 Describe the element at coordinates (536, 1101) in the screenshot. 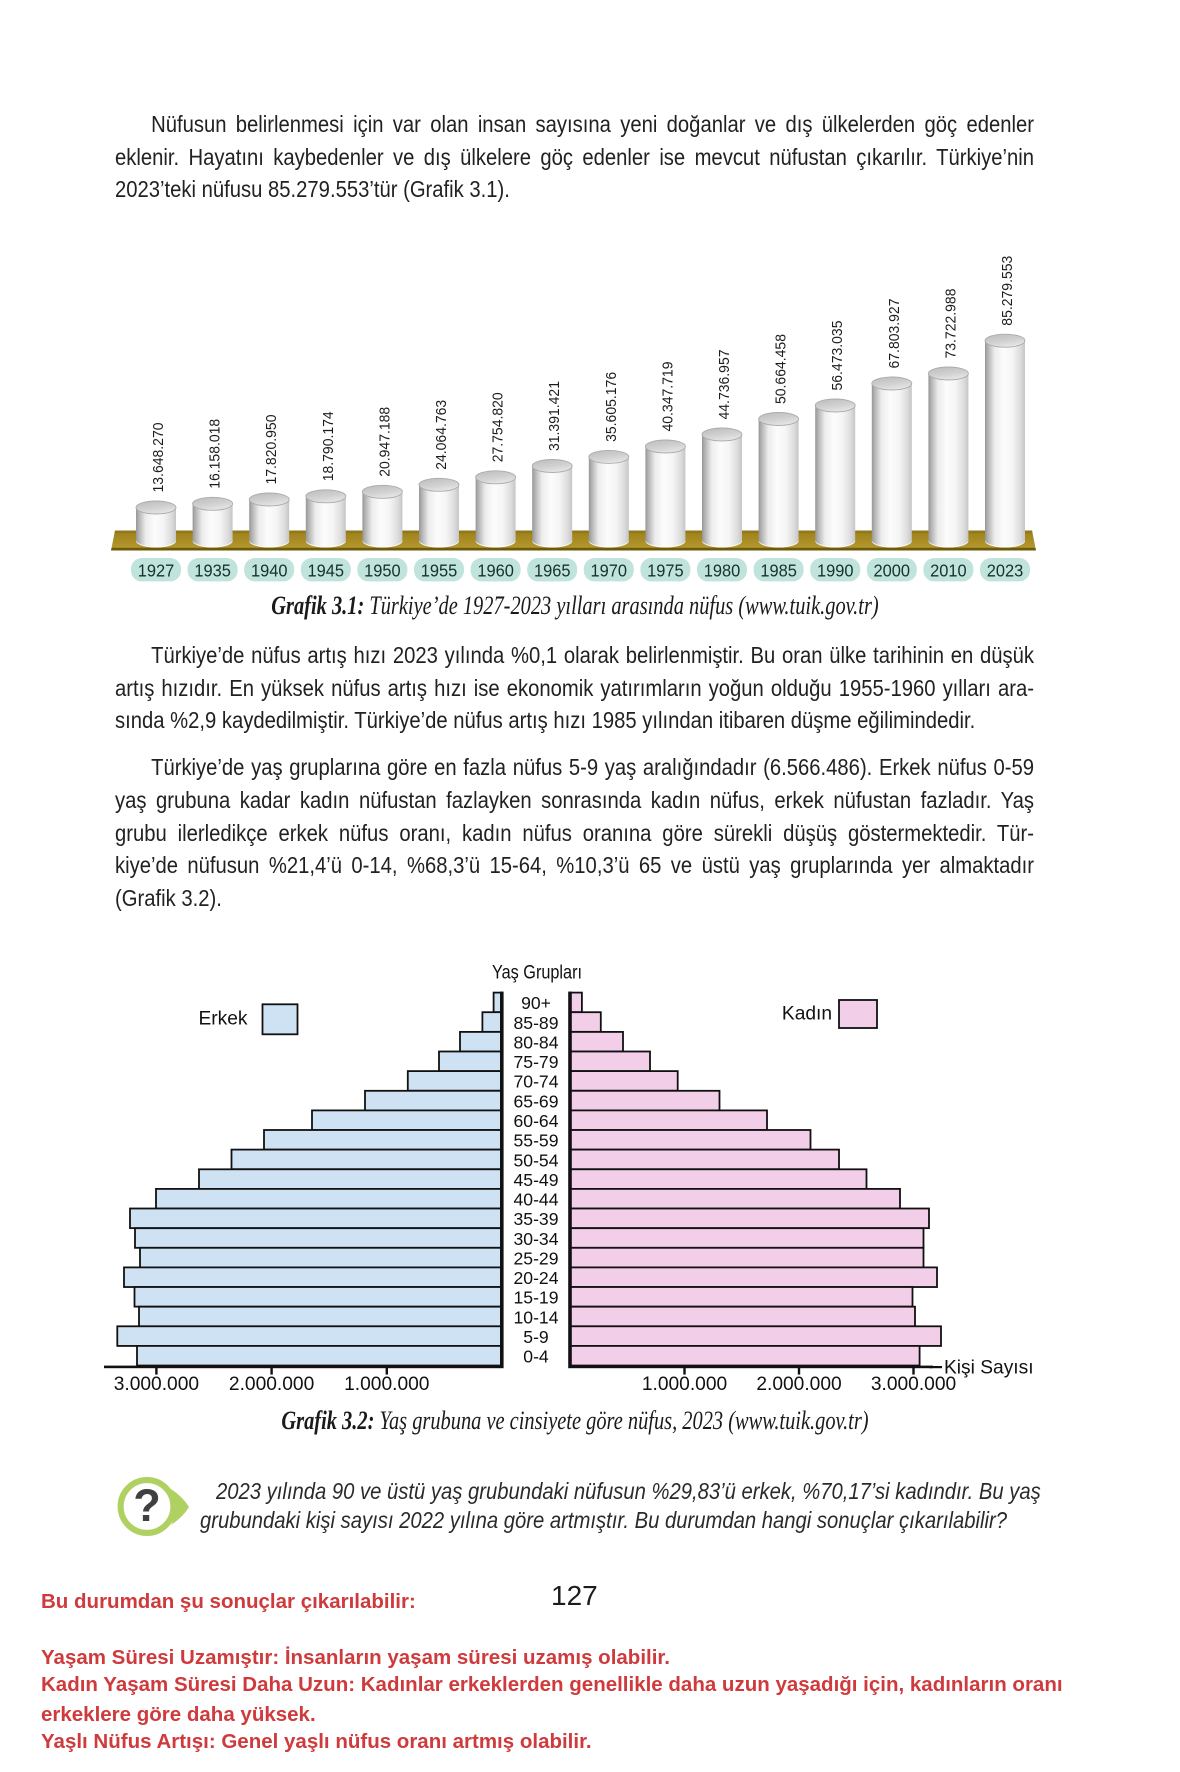

I see `svg-text: 65-69` at that location.